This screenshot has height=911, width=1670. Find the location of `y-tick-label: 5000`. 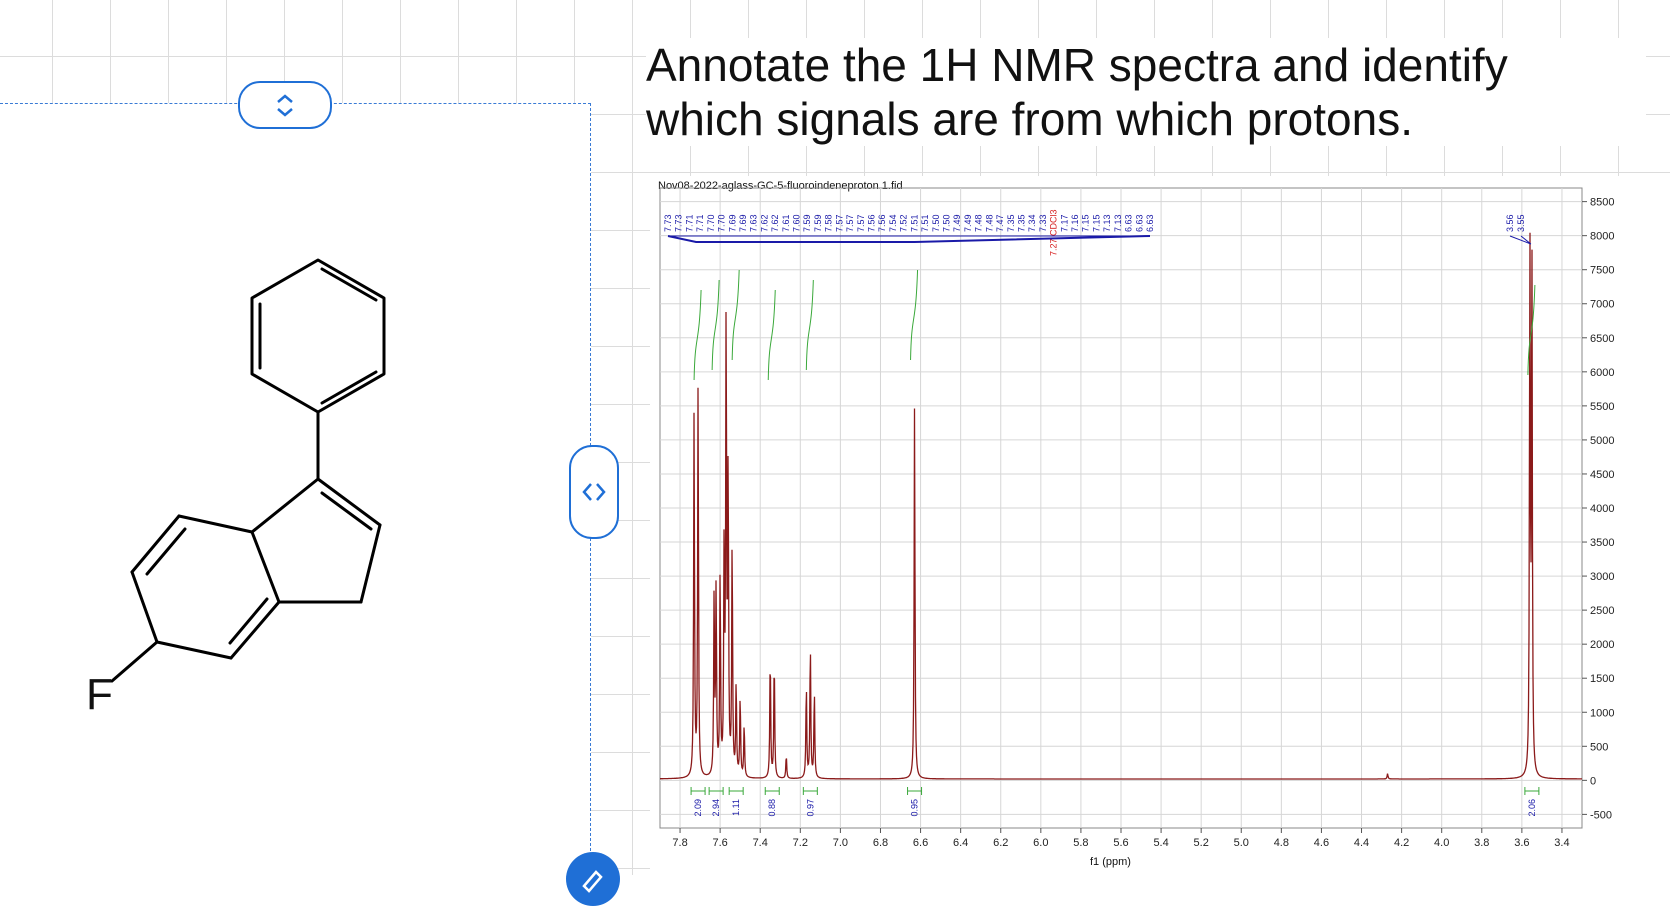

y-tick-label: 5000 is located at coordinates (1602, 441).